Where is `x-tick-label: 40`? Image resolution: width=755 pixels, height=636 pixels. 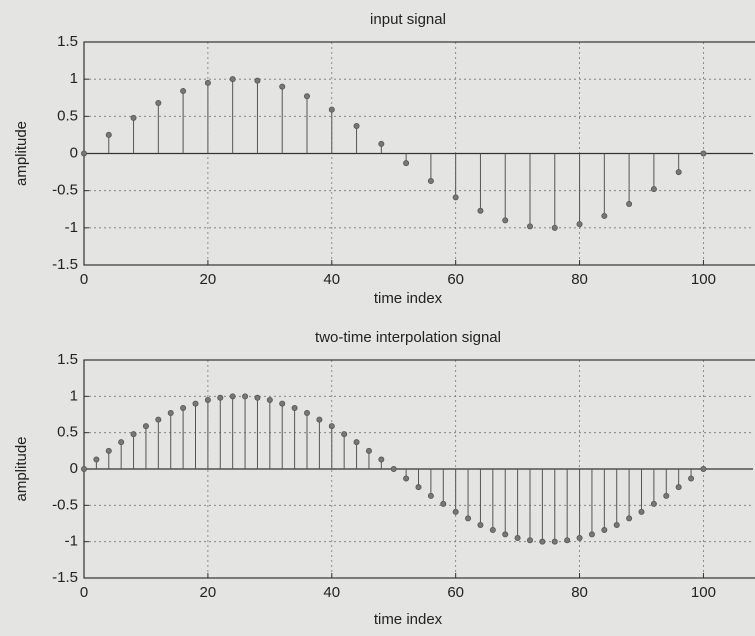 x-tick-label: 40 is located at coordinates (331, 592).